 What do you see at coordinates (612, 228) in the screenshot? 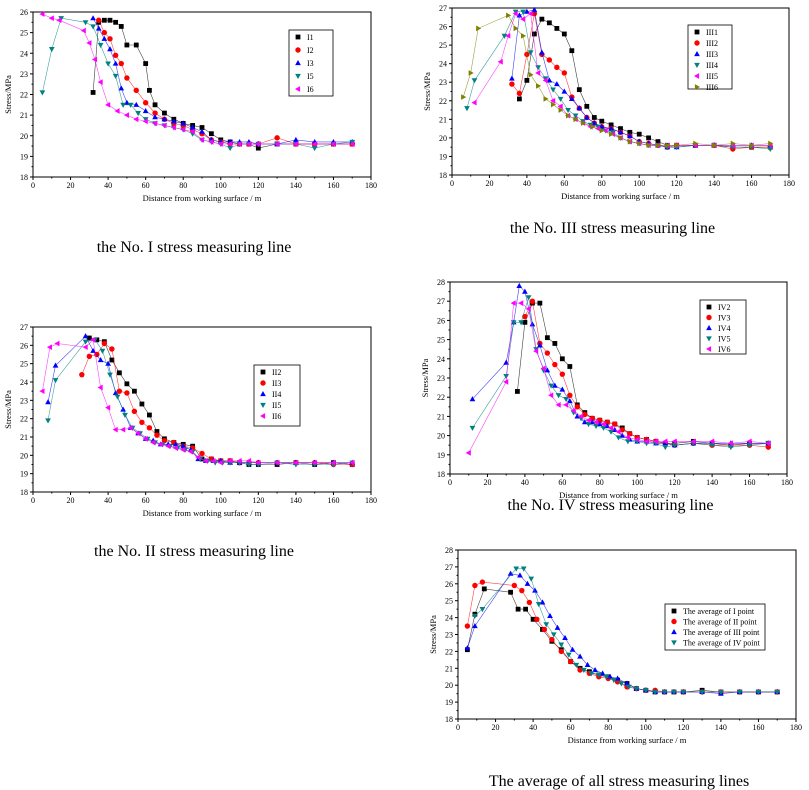
I see `panel-caption: the No. III stress measuring line` at bounding box center [612, 228].